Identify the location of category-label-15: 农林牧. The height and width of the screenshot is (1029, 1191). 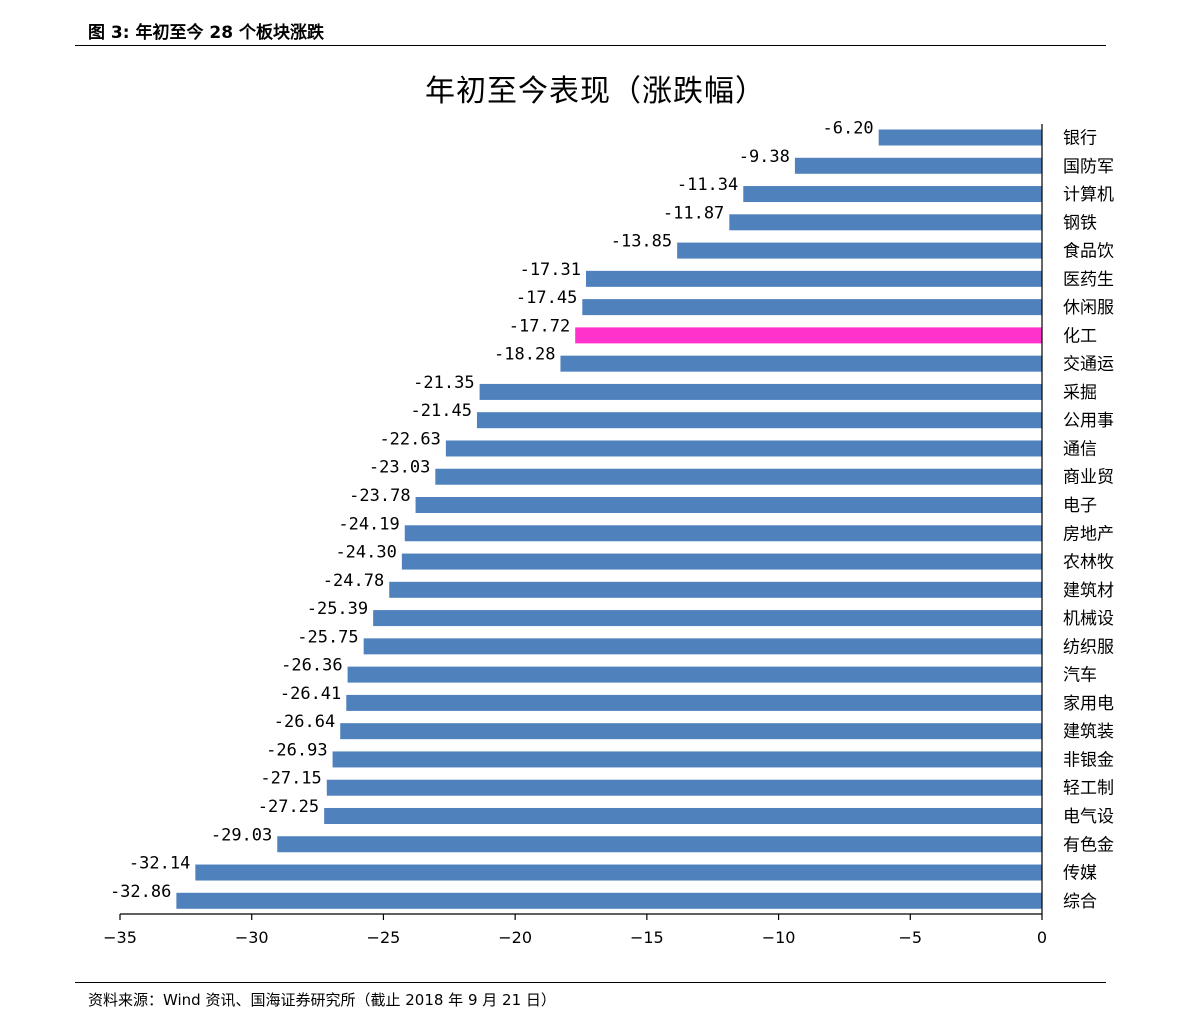
(1088, 563).